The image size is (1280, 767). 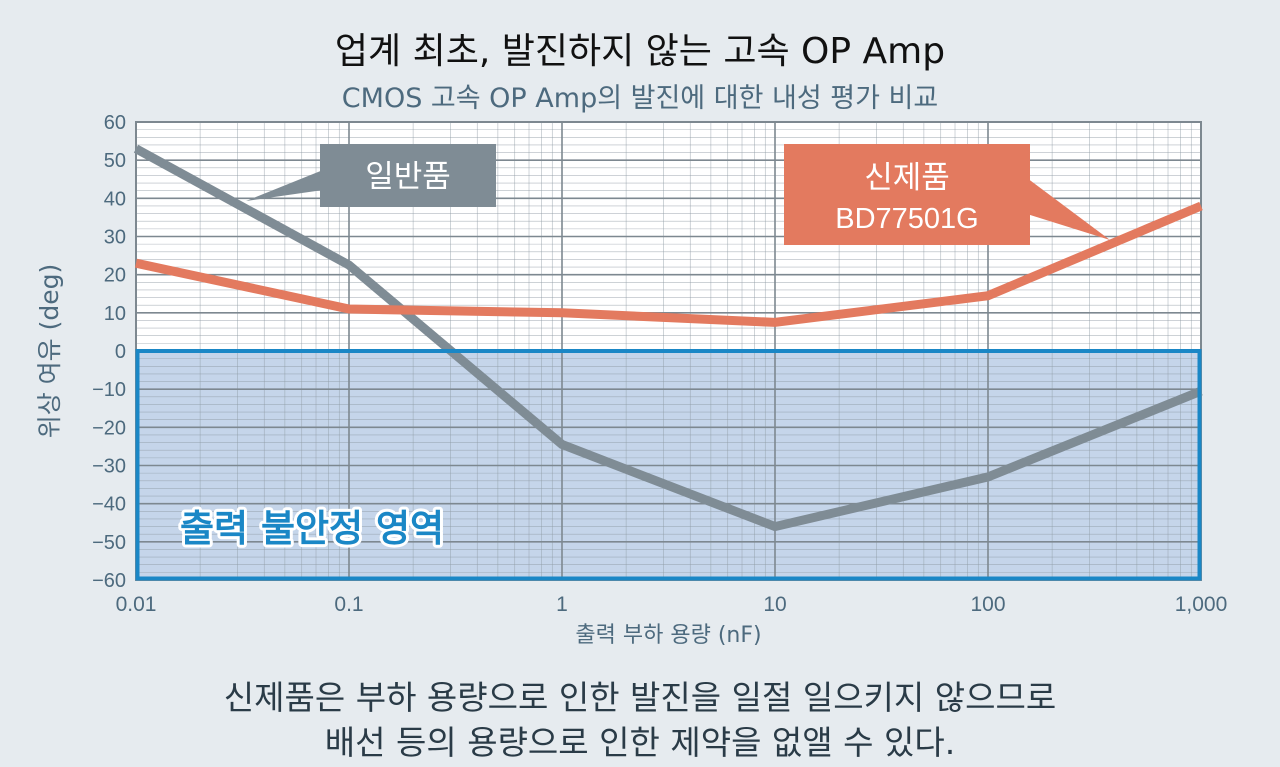 What do you see at coordinates (640, 51) in the screenshot?
I see `page-title: 업계 최초, 발진하지 않는 고속 OP Amp` at bounding box center [640, 51].